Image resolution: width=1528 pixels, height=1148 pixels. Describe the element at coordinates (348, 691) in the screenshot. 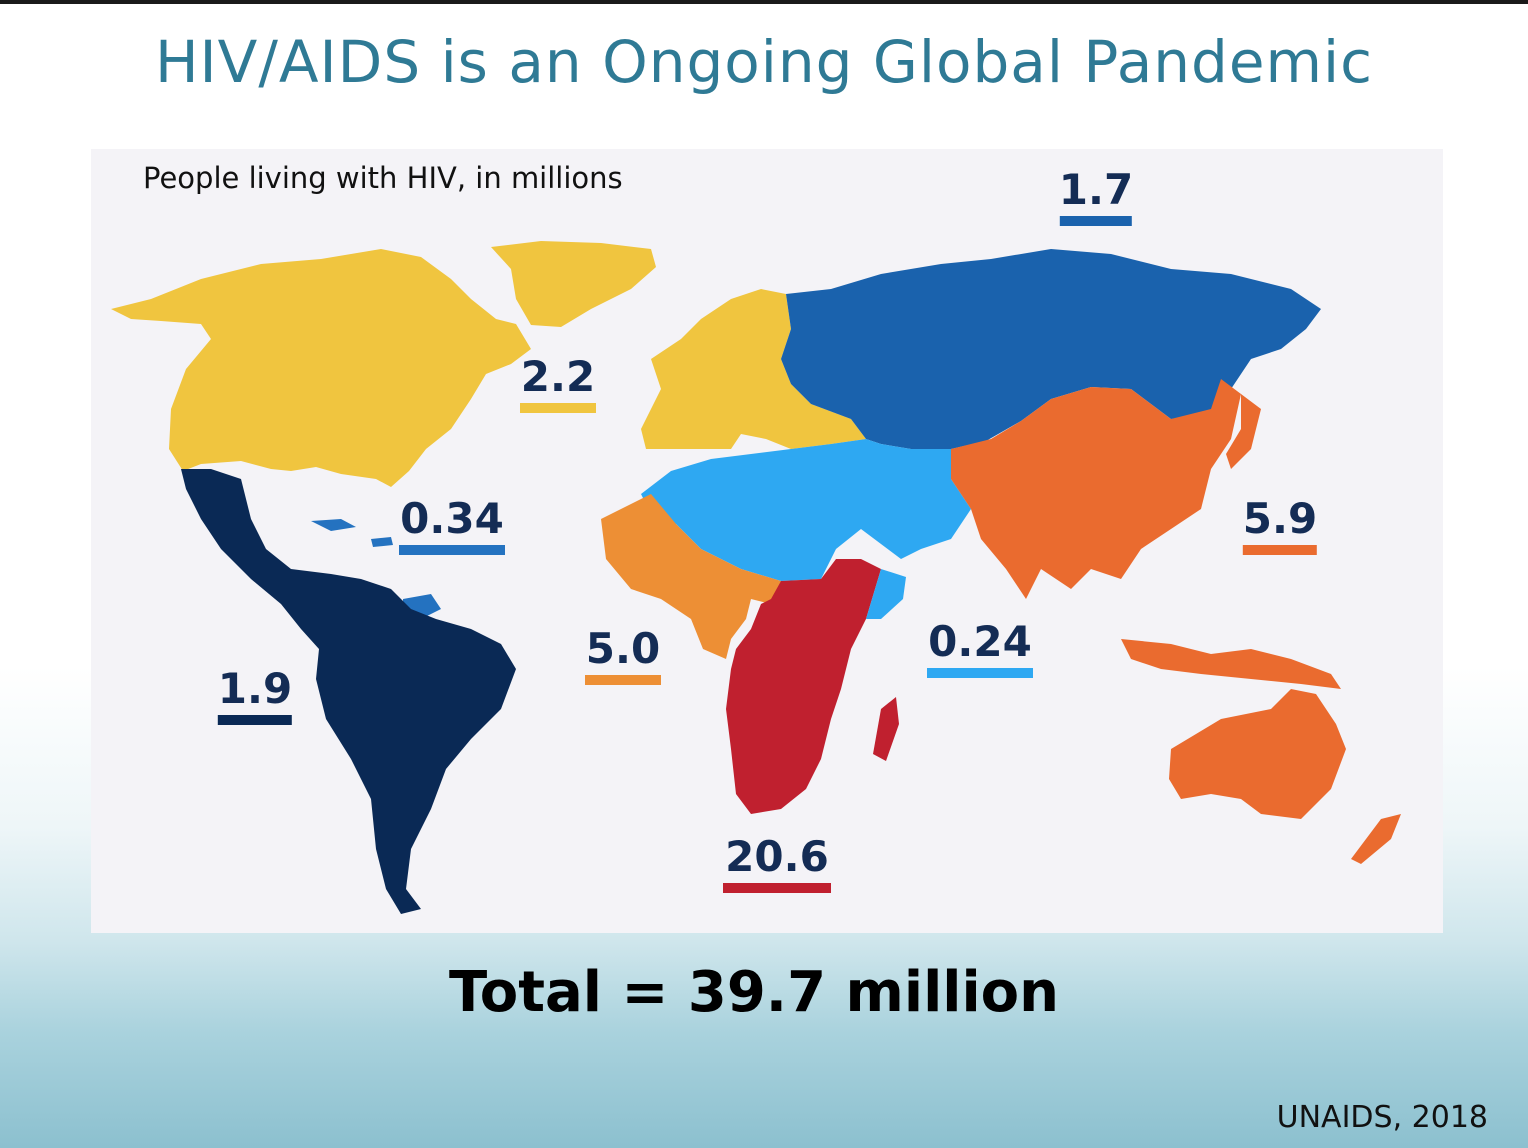

I see `region-latin-america` at that location.